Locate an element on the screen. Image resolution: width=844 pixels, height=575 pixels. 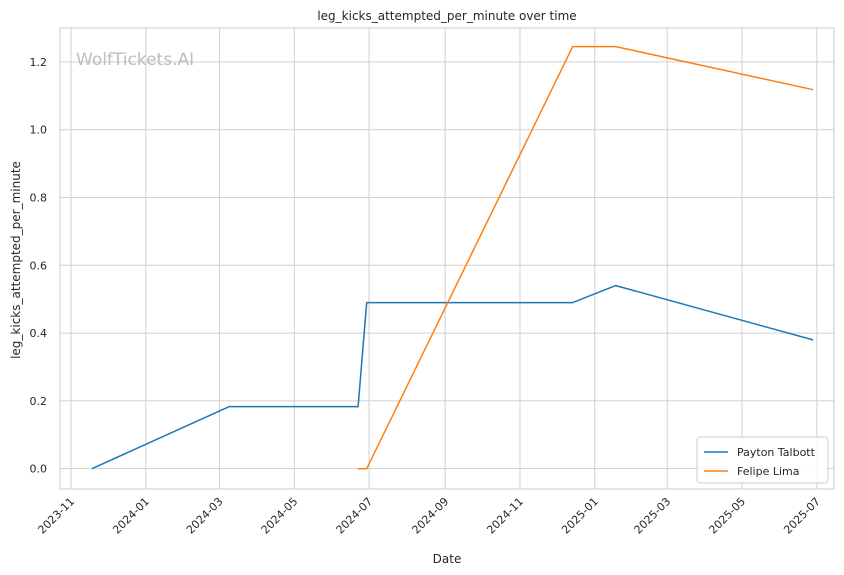
x-tick-label: 2025-01 is located at coordinates (580, 516).